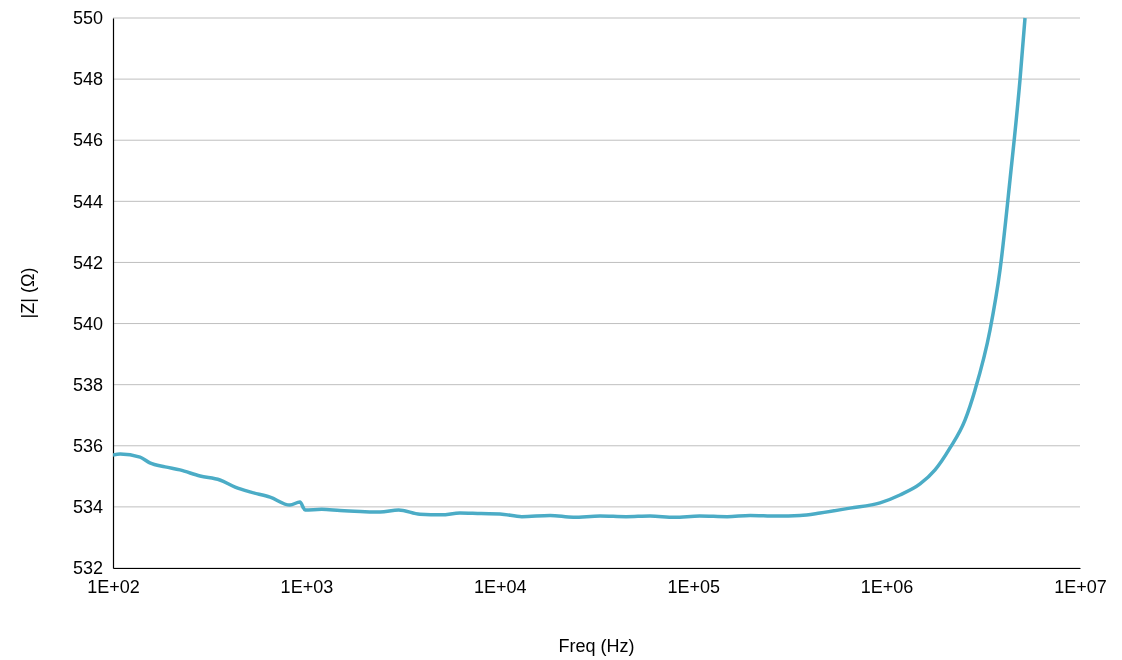  Describe the element at coordinates (87, 384) in the screenshot. I see `y-tick-label: 538` at that location.